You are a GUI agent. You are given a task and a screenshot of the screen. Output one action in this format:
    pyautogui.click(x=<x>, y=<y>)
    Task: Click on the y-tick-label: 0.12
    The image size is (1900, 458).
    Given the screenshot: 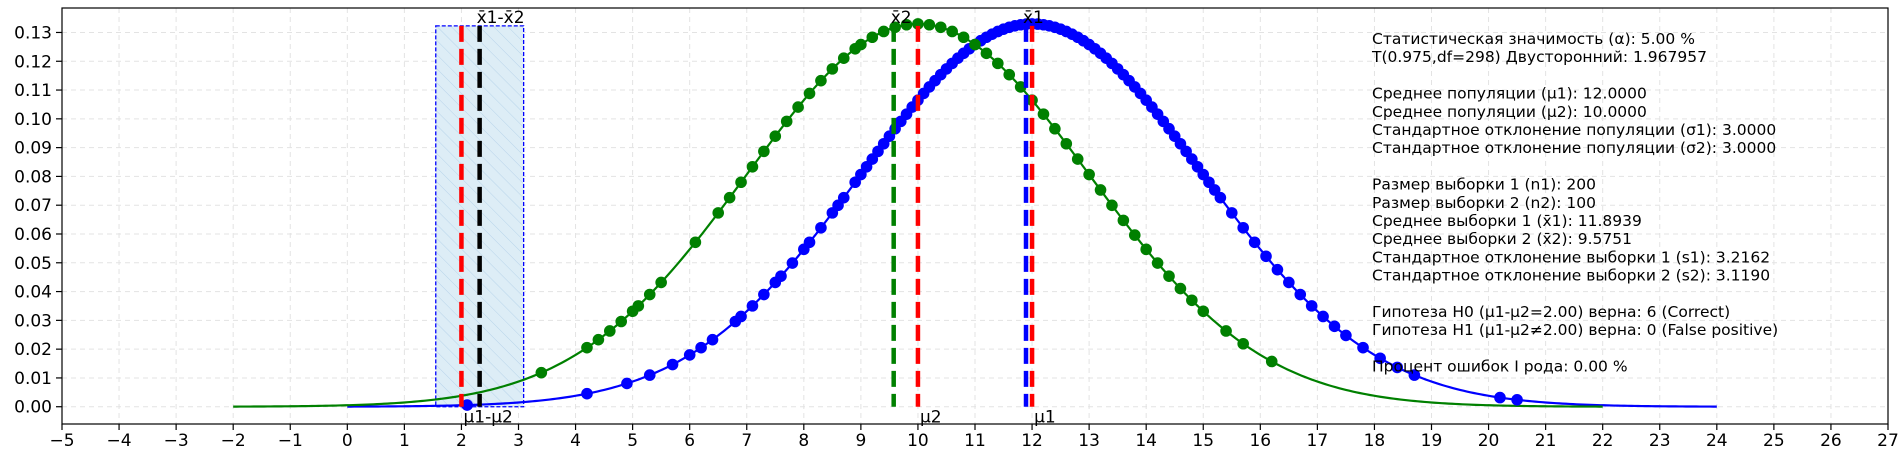 What is the action you would take?
    pyautogui.click(x=33, y=62)
    